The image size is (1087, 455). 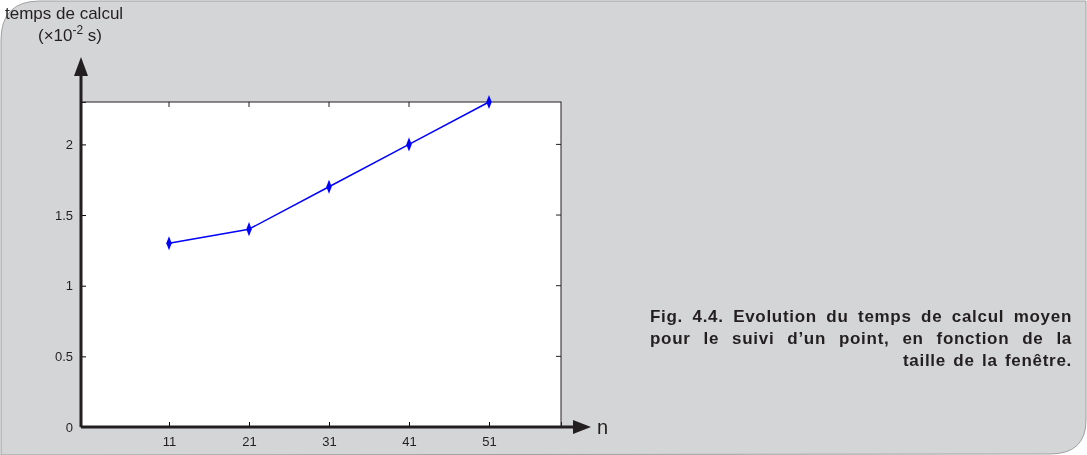 What do you see at coordinates (861, 339) in the screenshot?
I see `caption: Fig. 4.4. Evolution du temps de calcul moyen pour le suivi d’un point, en fonction de la taille de la fenêtre.` at bounding box center [861, 339].